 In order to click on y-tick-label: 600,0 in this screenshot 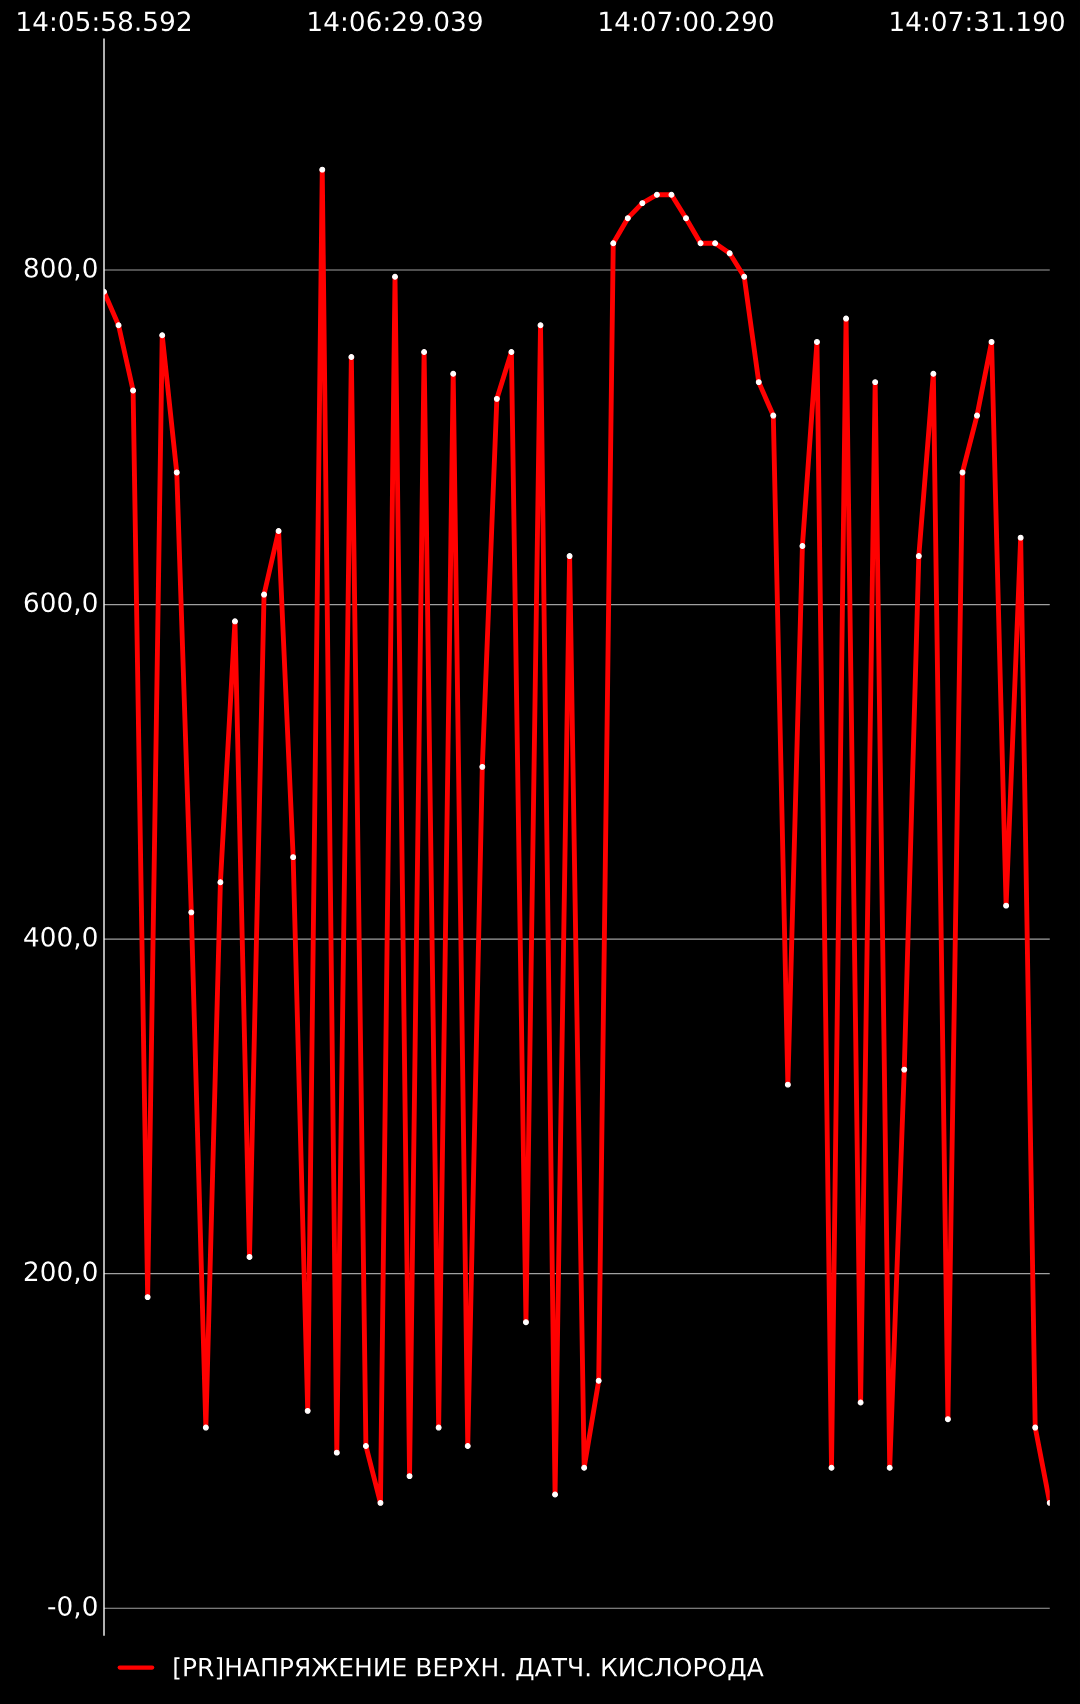, I will do `click(60, 603)`.